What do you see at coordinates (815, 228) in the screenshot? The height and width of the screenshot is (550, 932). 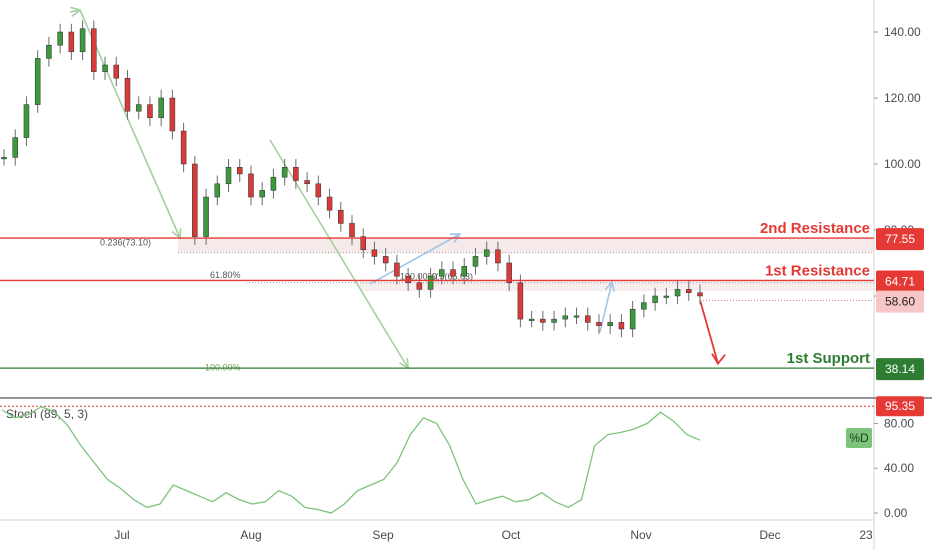 I see `level-label: 2nd Resistance` at bounding box center [815, 228].